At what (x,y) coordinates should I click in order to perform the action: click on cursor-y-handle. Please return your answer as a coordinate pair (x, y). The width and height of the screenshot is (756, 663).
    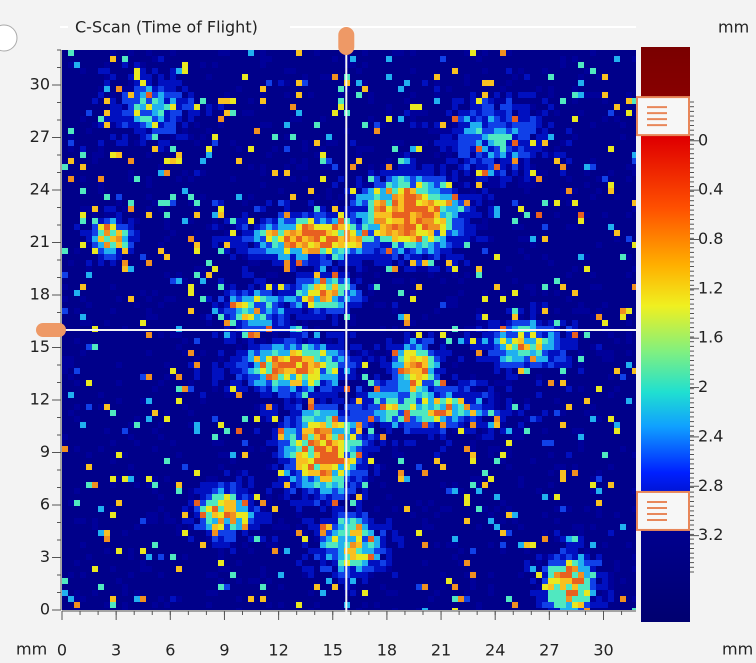
    Looking at the image, I should click on (51, 330).